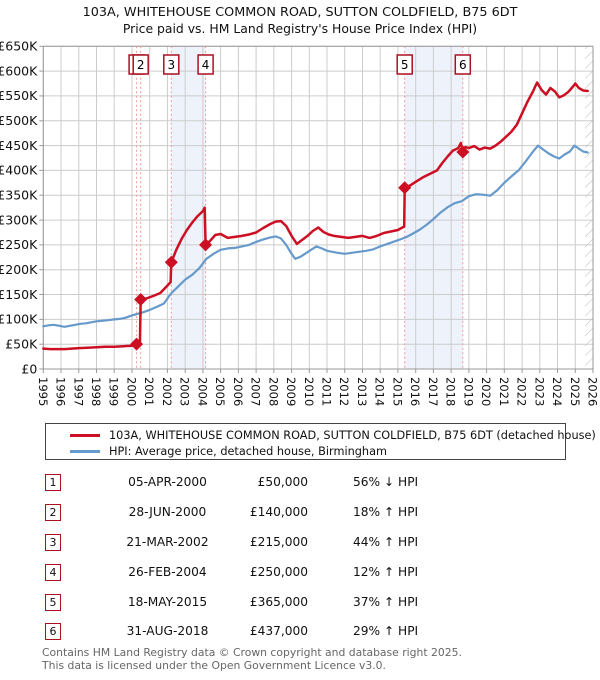 The height and width of the screenshot is (680, 600). I want to click on y-axis-tick-label: £550K, so click(19, 95).